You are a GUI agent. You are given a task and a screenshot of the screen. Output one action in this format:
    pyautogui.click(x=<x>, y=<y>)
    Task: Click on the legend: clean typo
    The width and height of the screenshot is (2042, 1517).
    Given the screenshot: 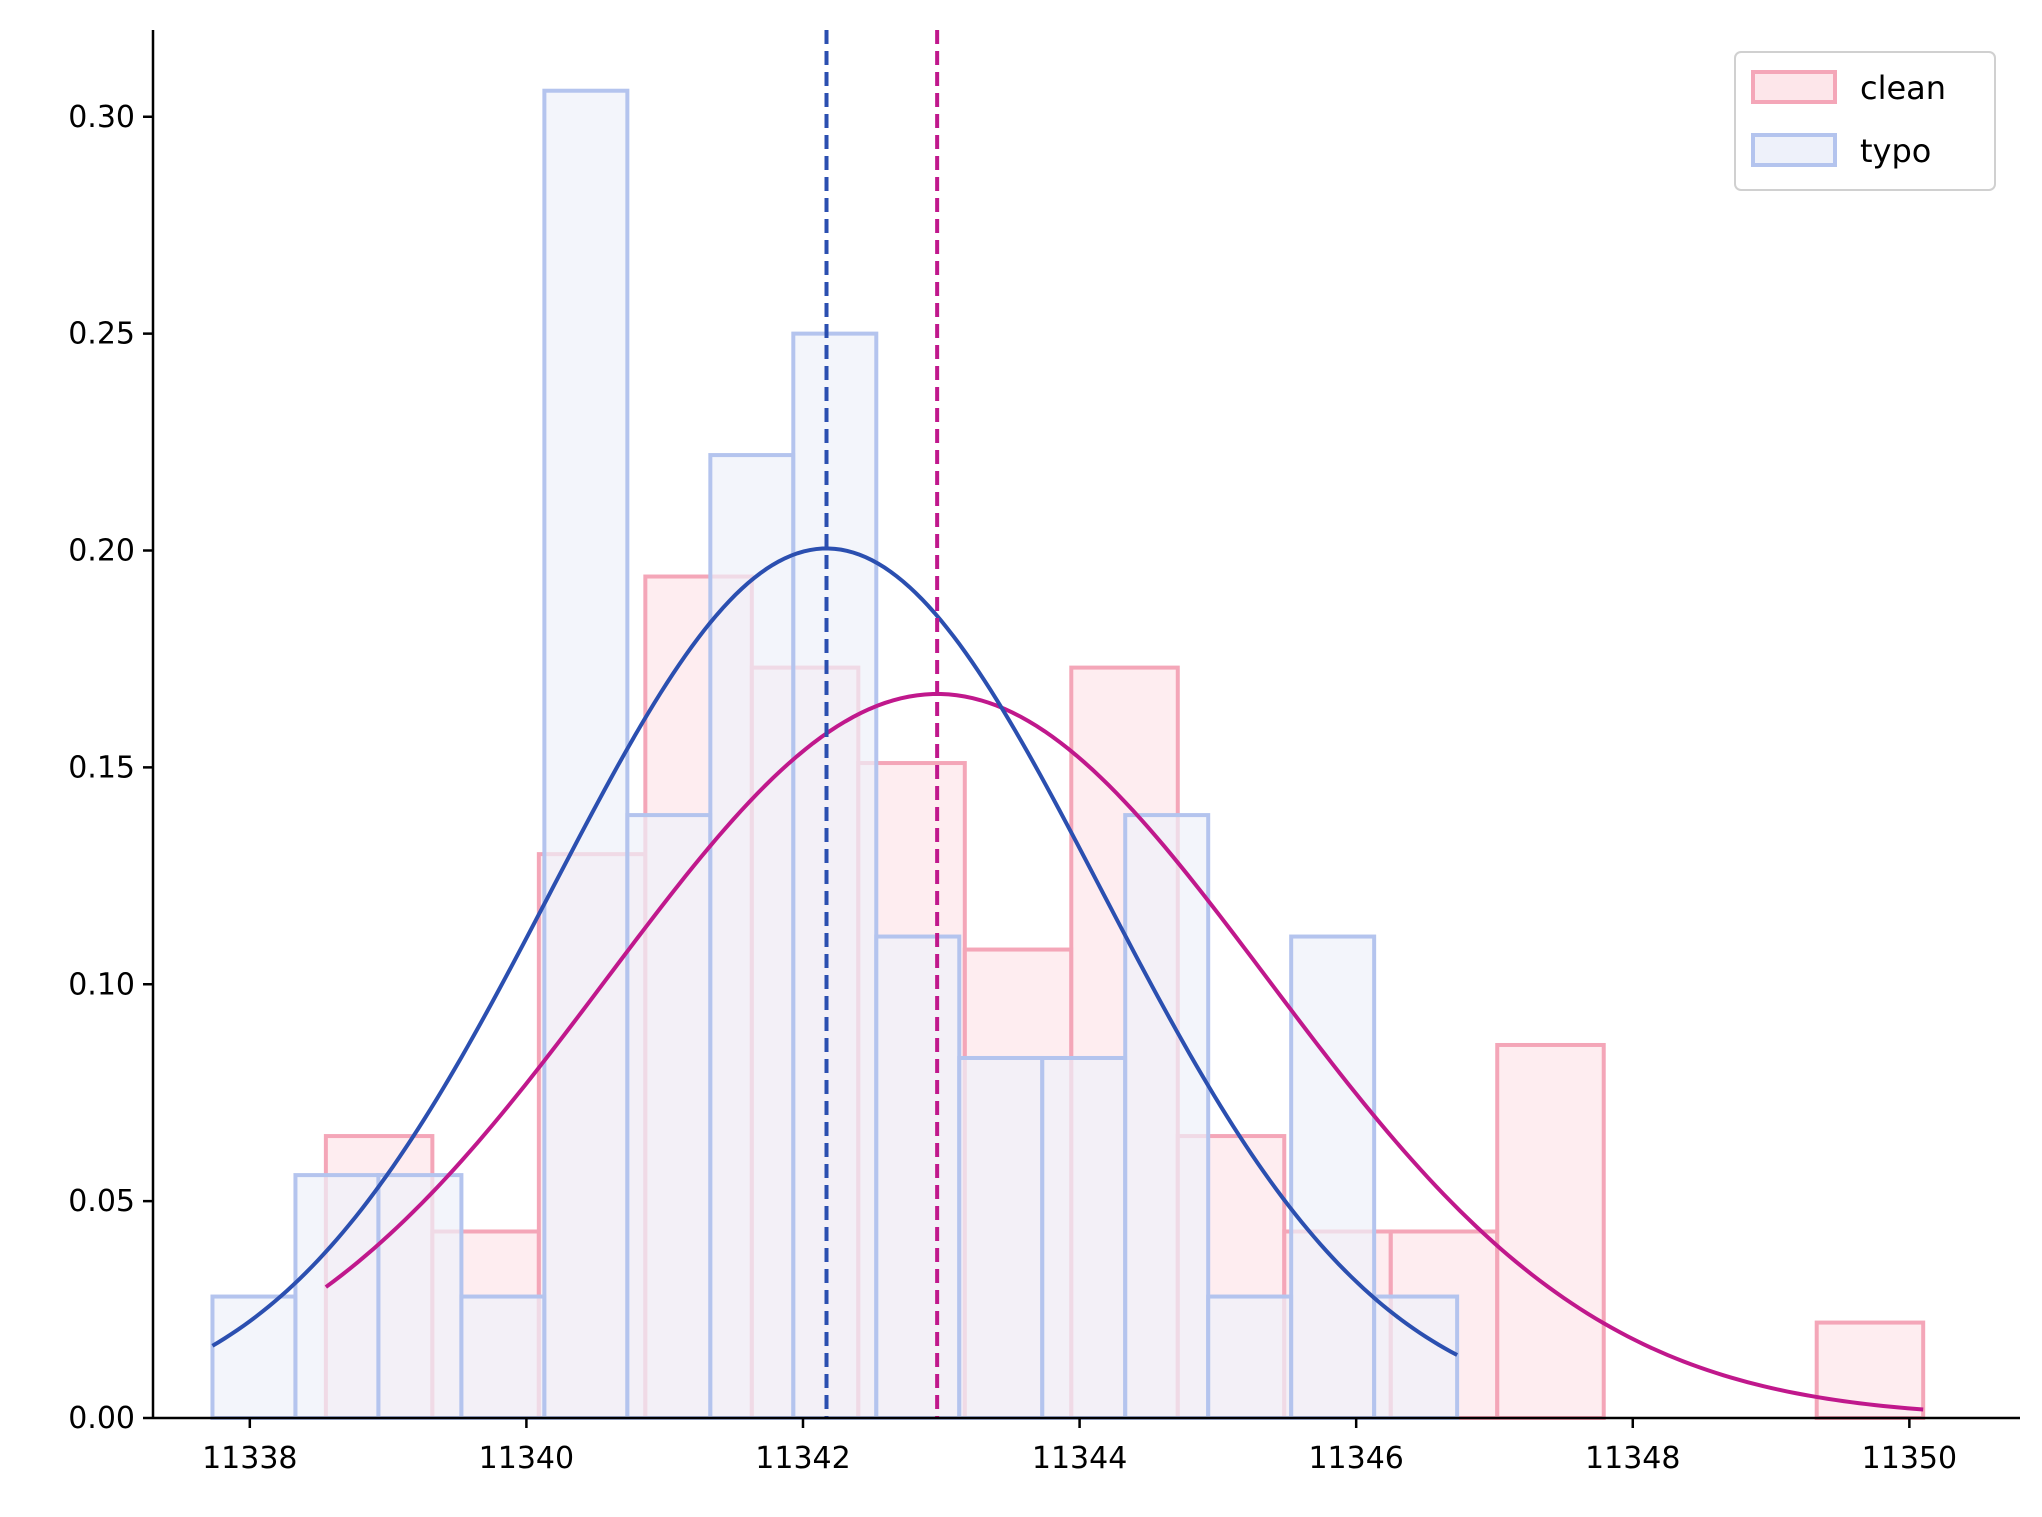 What is the action you would take?
    pyautogui.click(x=1865, y=121)
    